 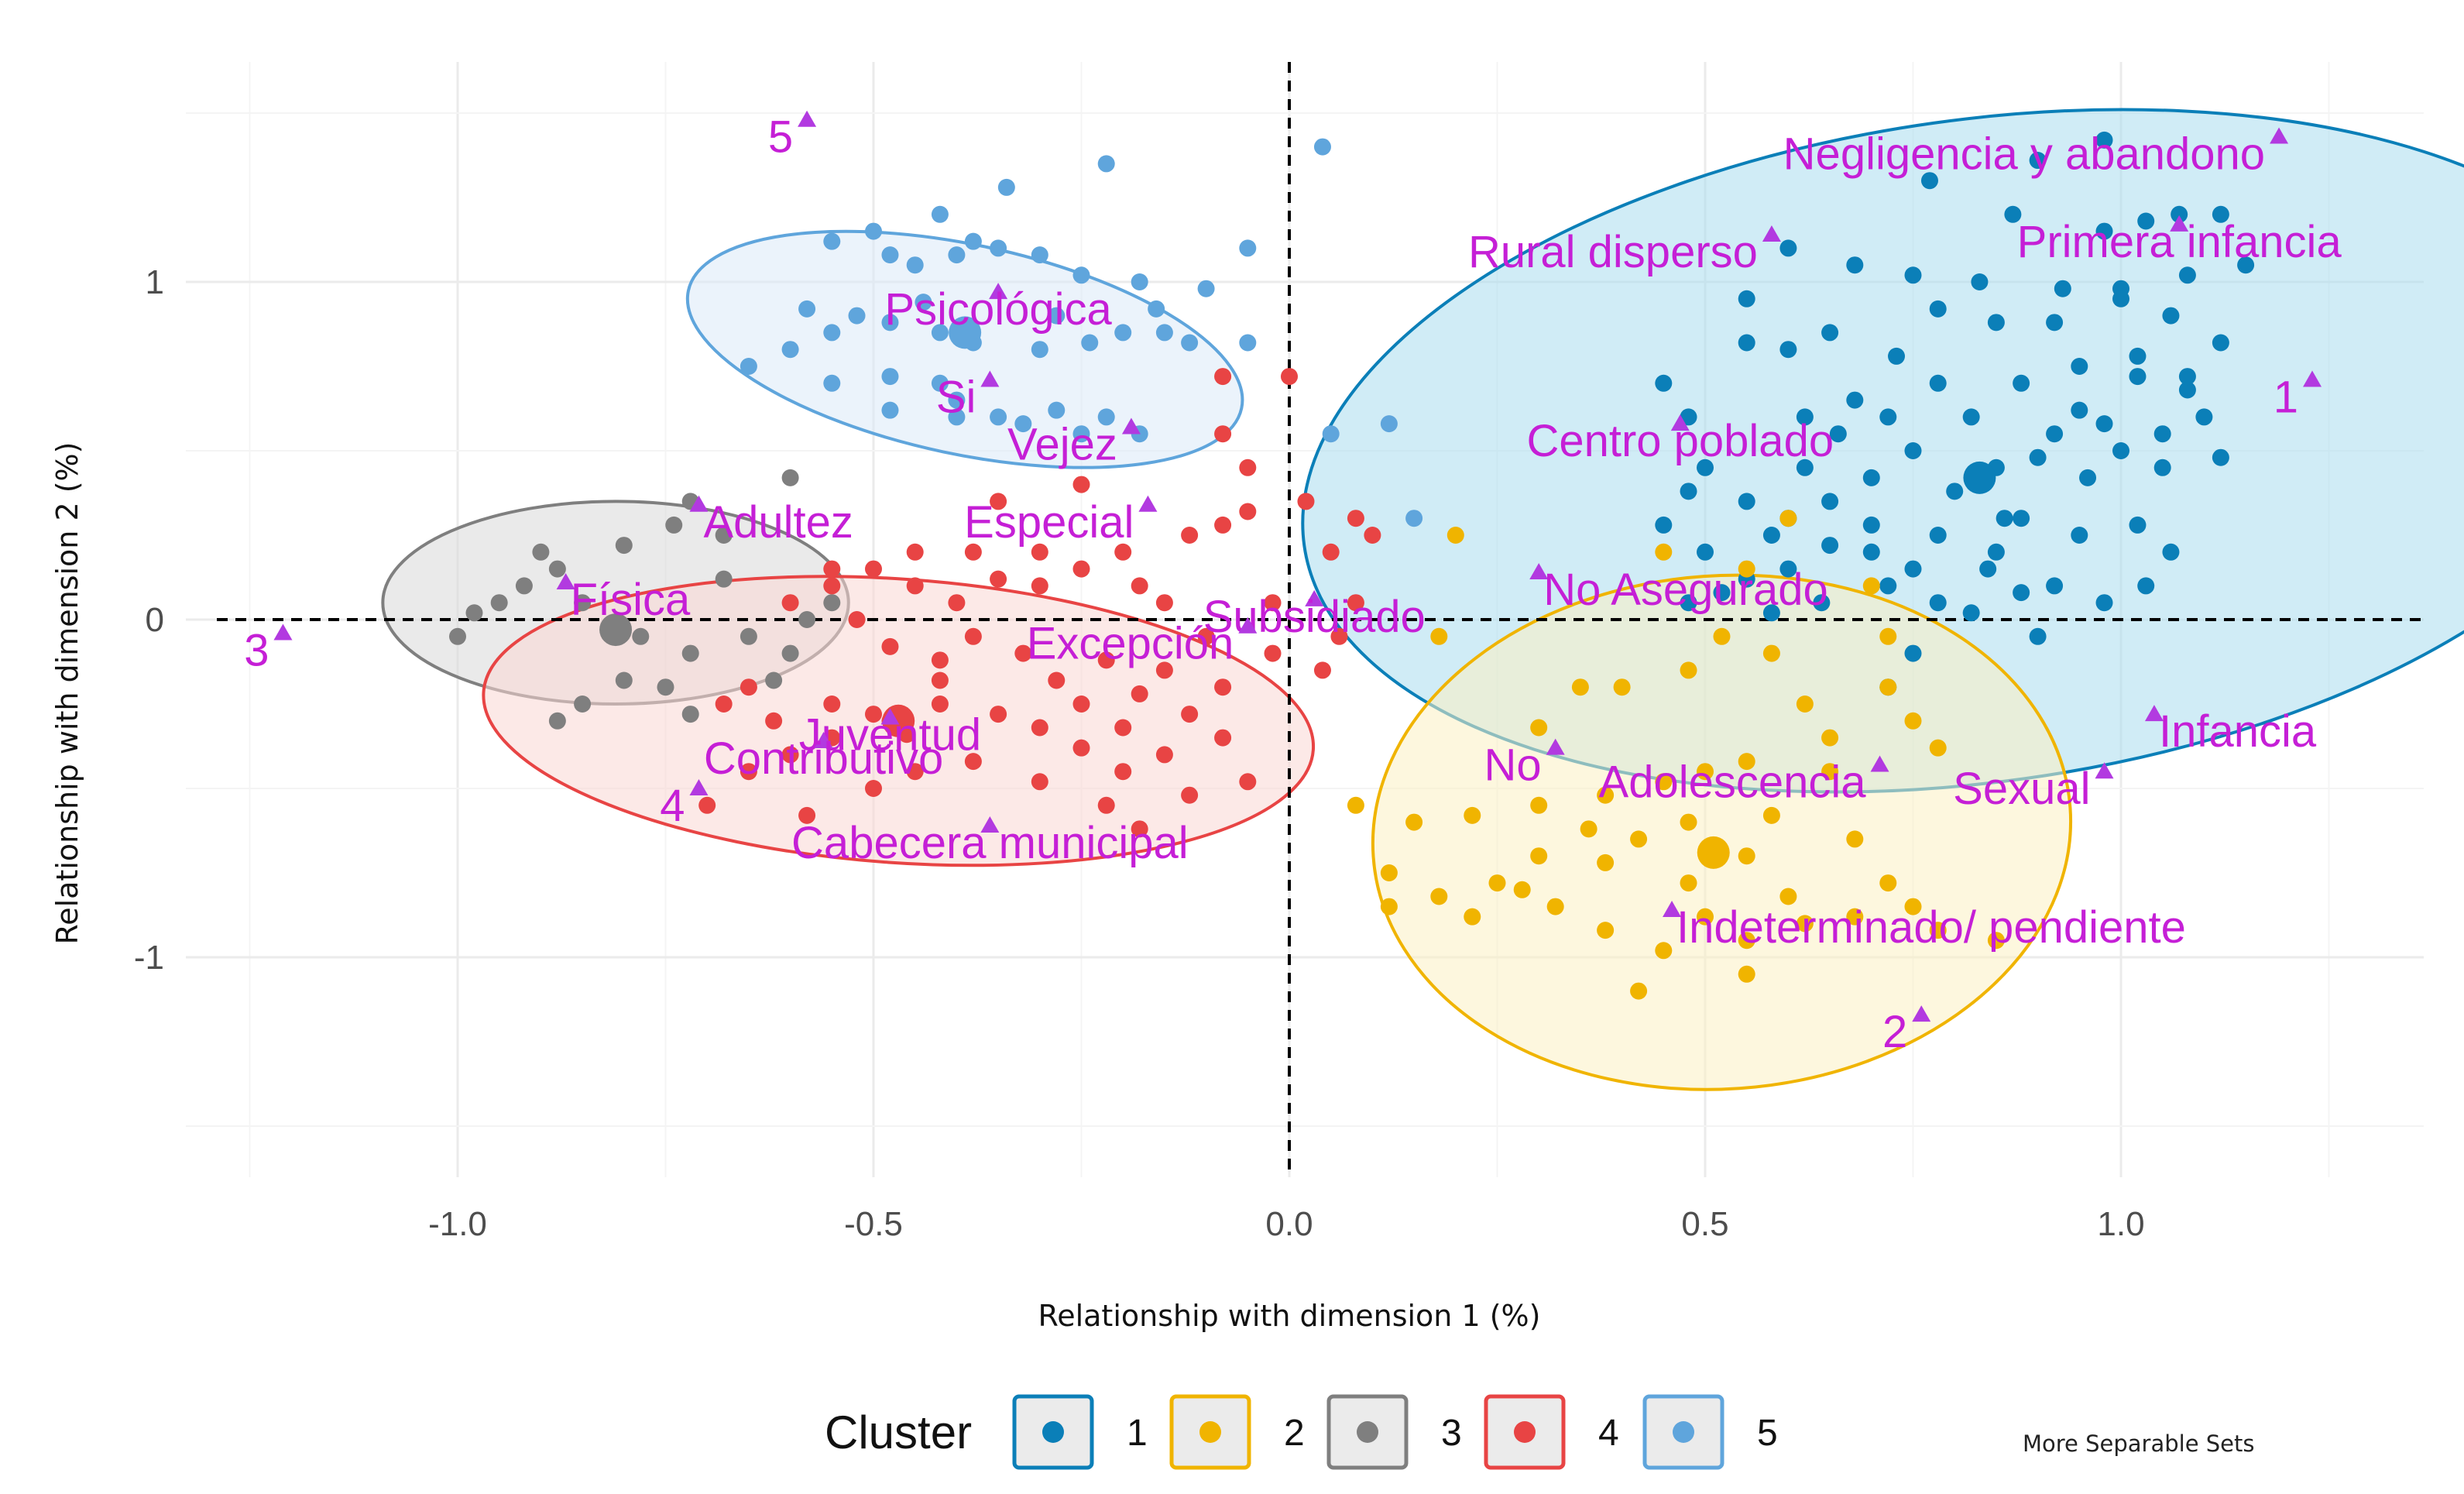 What do you see at coordinates (2021, 789) in the screenshot?
I see `category-label: Sexual` at bounding box center [2021, 789].